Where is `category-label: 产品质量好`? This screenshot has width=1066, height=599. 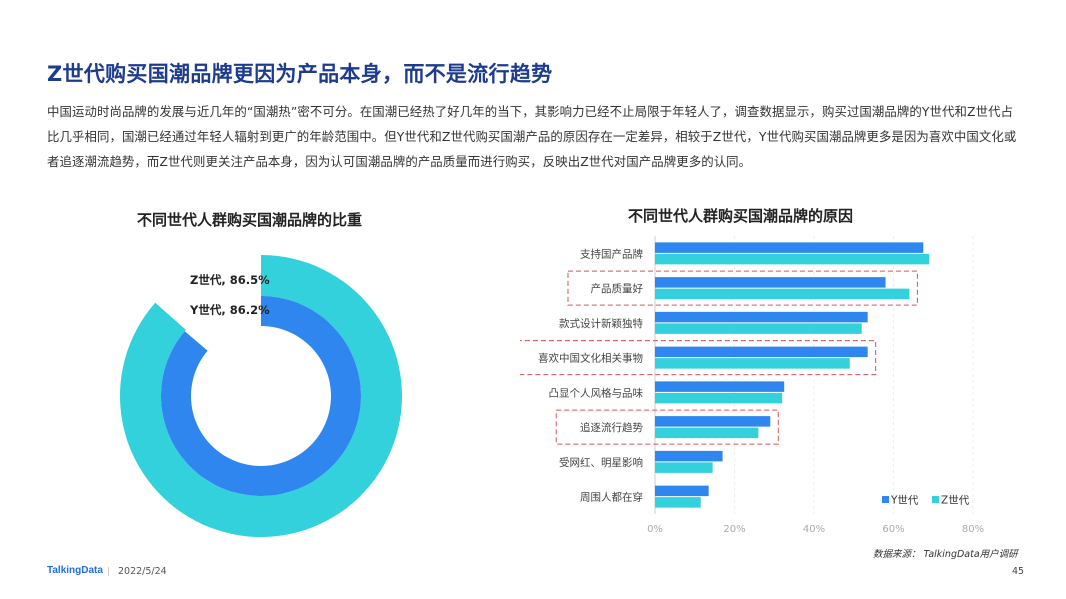 category-label: 产品质量好 is located at coordinates (617, 288).